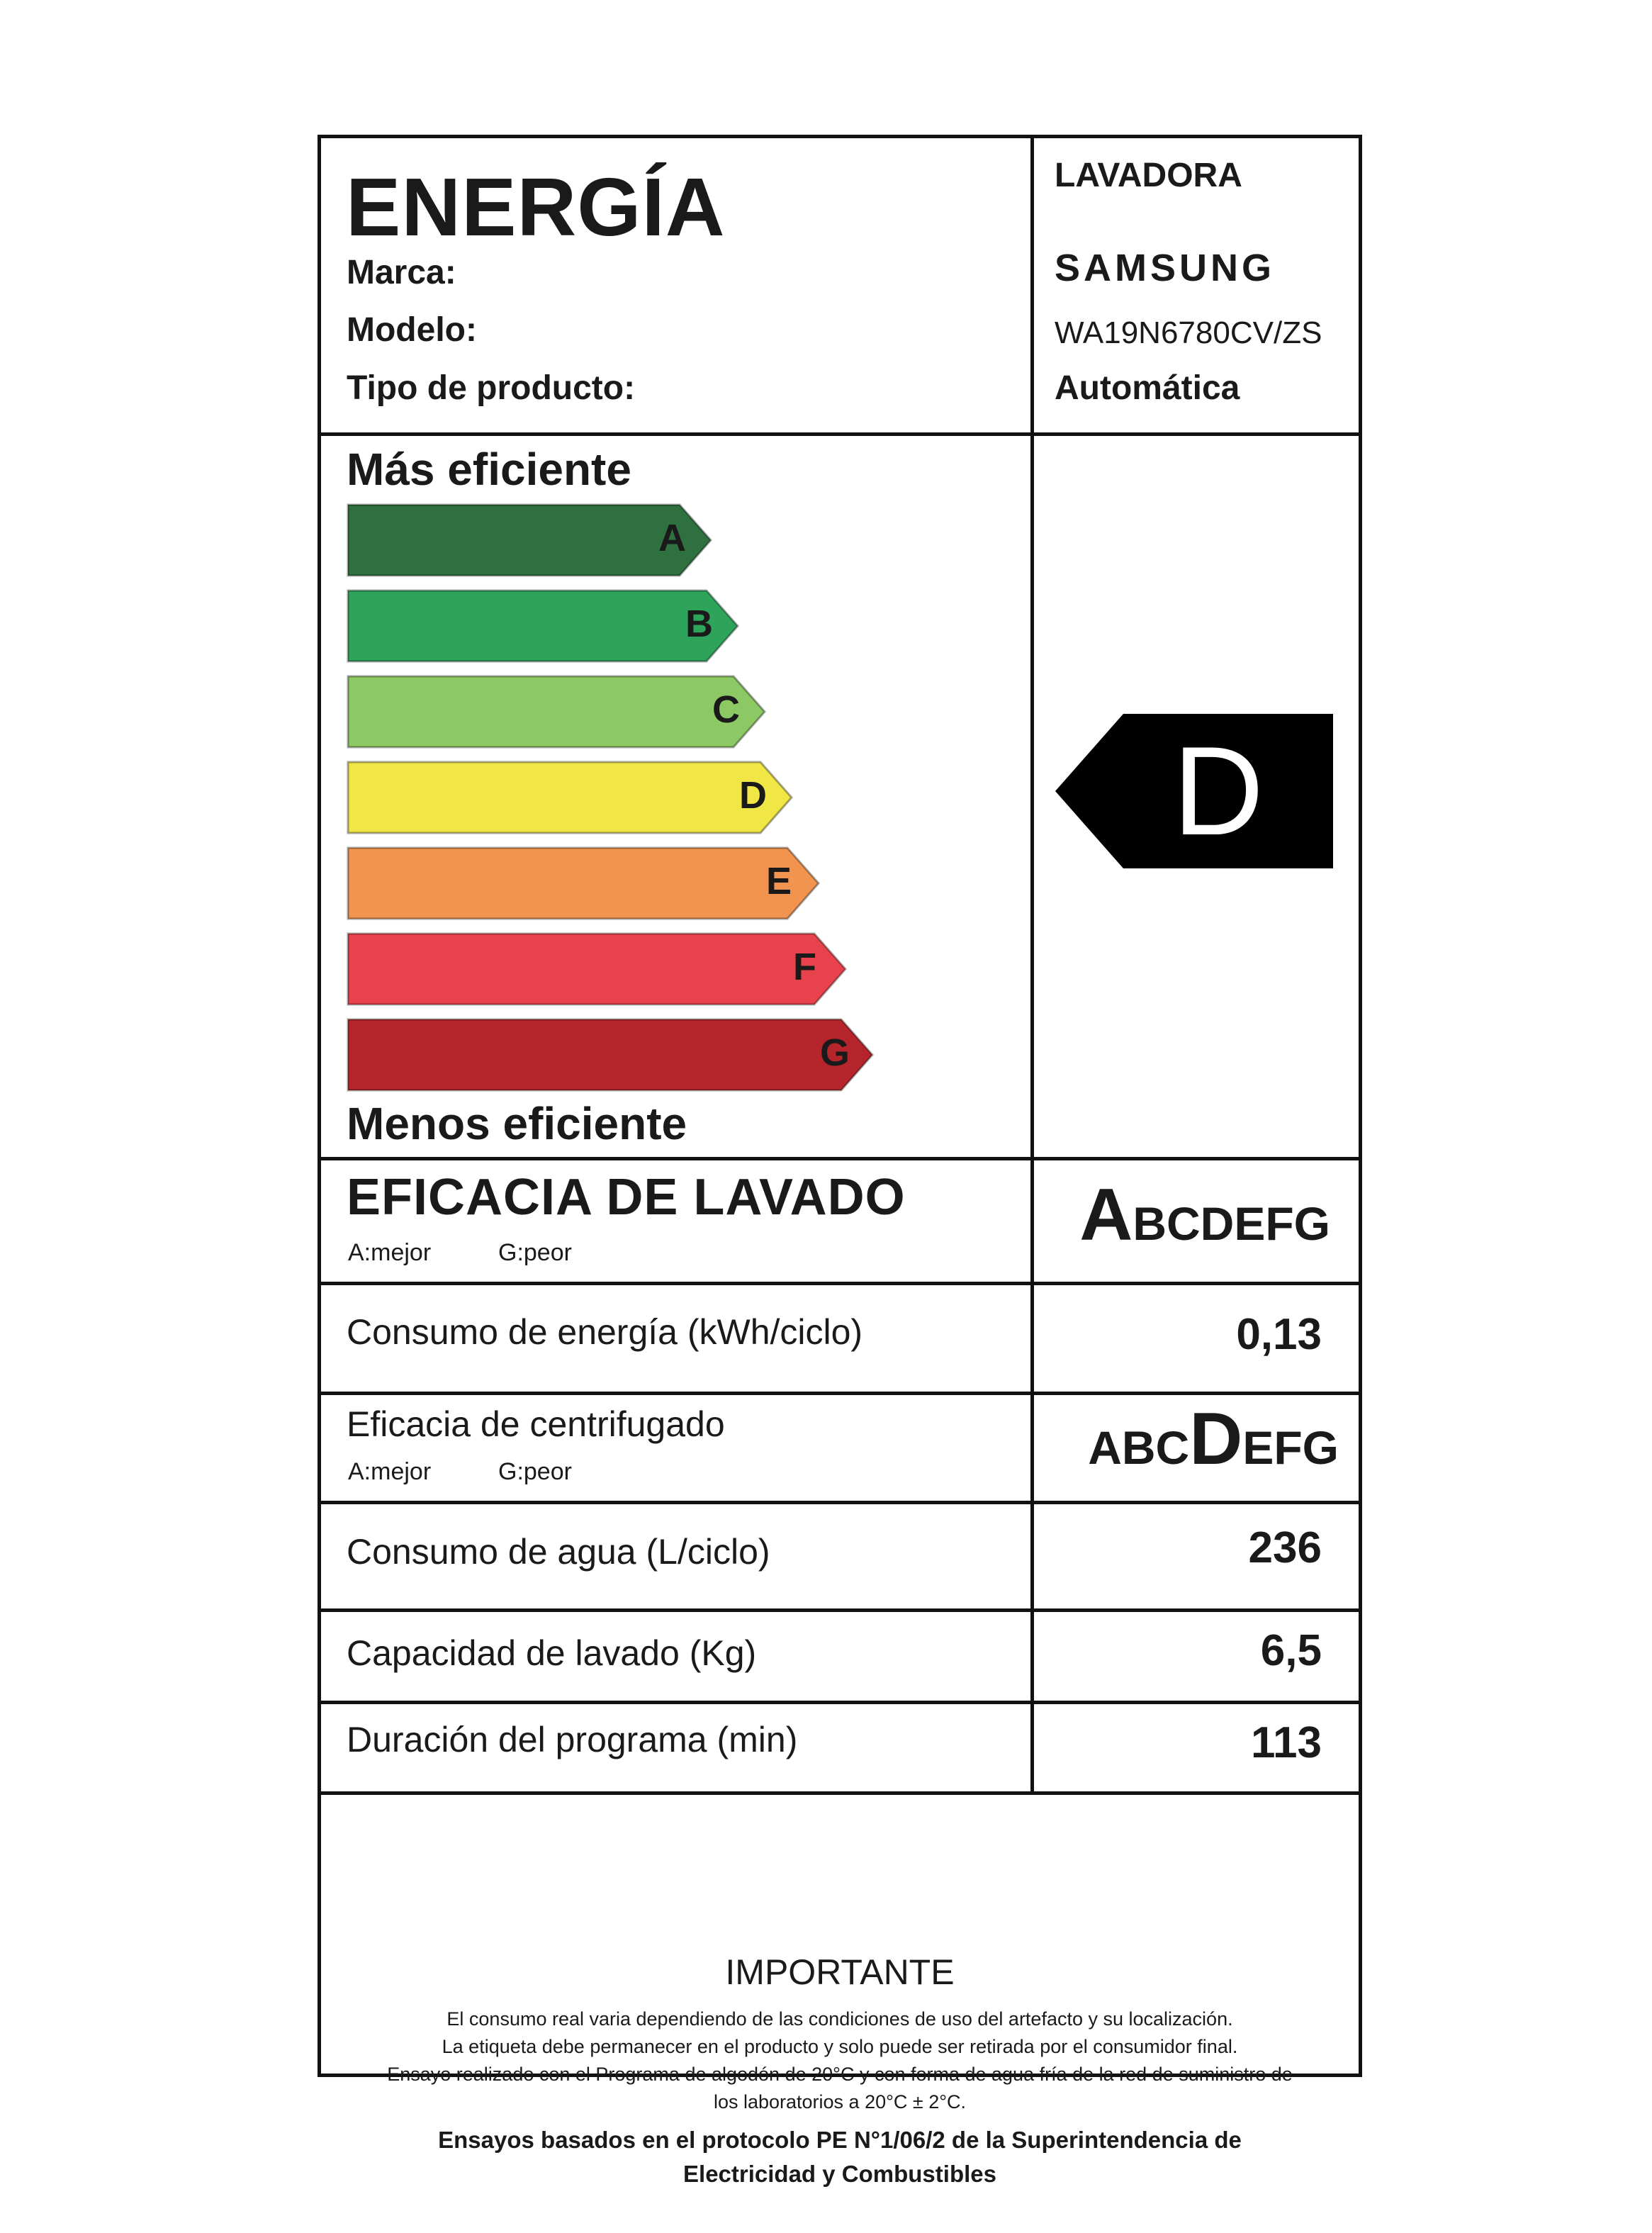  I want to click on least-efficient-label: Menos eficiente, so click(517, 1123).